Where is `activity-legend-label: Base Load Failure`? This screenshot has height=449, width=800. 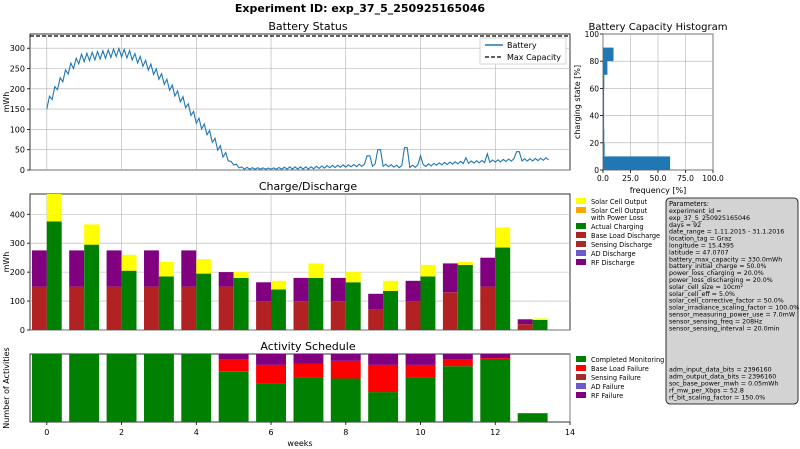 activity-legend-label: Base Load Failure is located at coordinates (620, 369).